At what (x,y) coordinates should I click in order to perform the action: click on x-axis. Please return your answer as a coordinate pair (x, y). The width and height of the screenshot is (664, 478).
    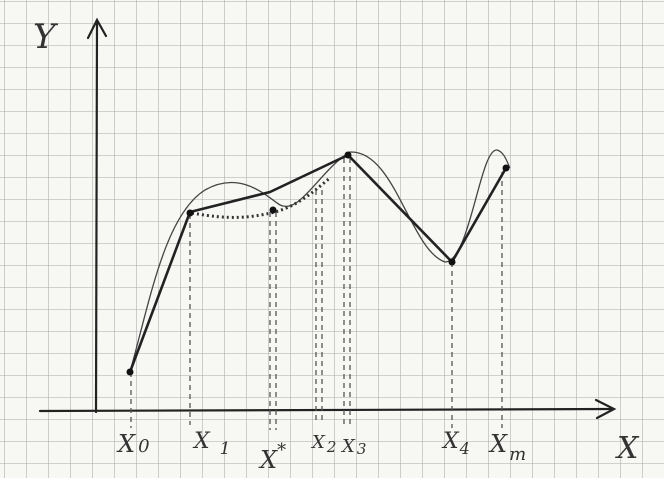
    Looking at the image, I should click on (326, 410).